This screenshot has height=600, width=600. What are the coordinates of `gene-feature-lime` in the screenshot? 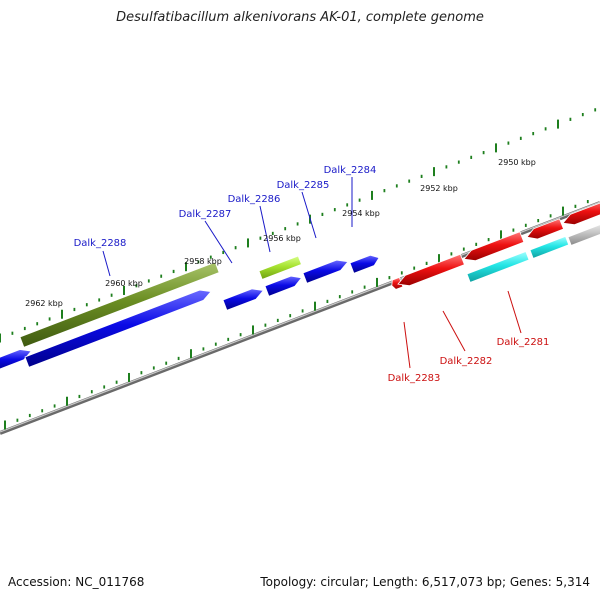 It's located at (280, 267).